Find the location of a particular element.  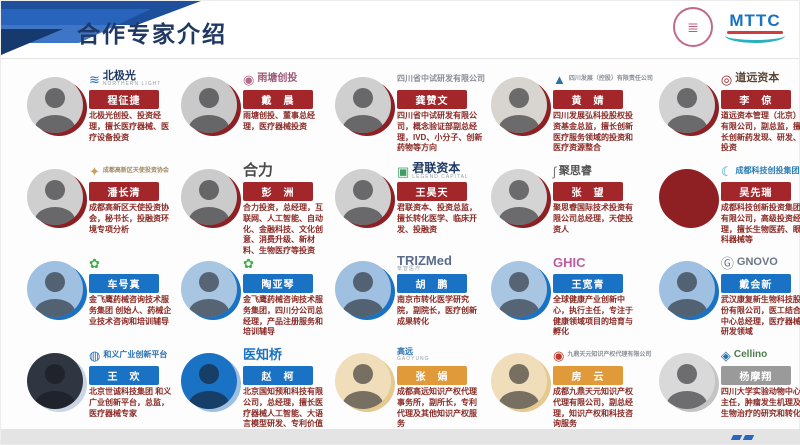

leaf-icon: ✿ is located at coordinates (94, 263).